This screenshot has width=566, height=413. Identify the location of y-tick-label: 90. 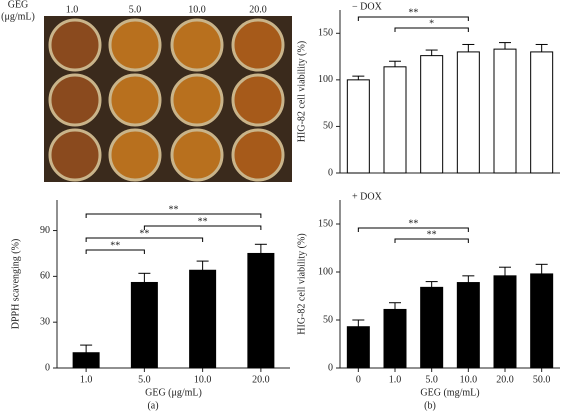
(45, 230).